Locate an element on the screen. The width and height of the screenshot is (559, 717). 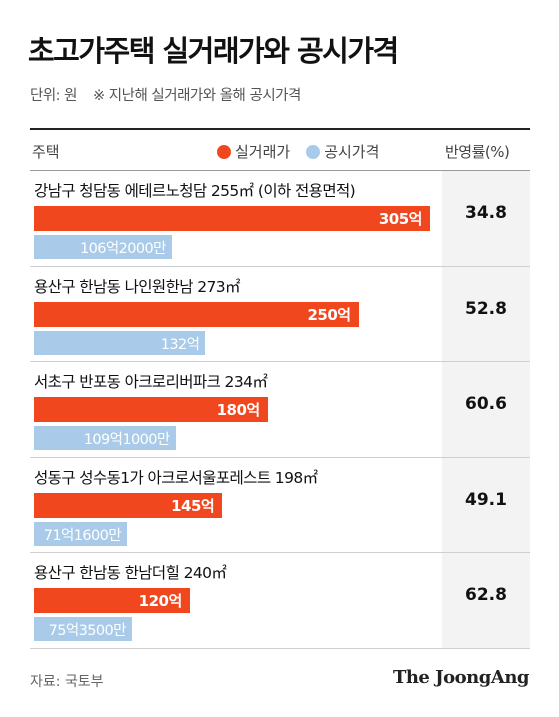
bar-actual-price: 120억 is located at coordinates (112, 601).